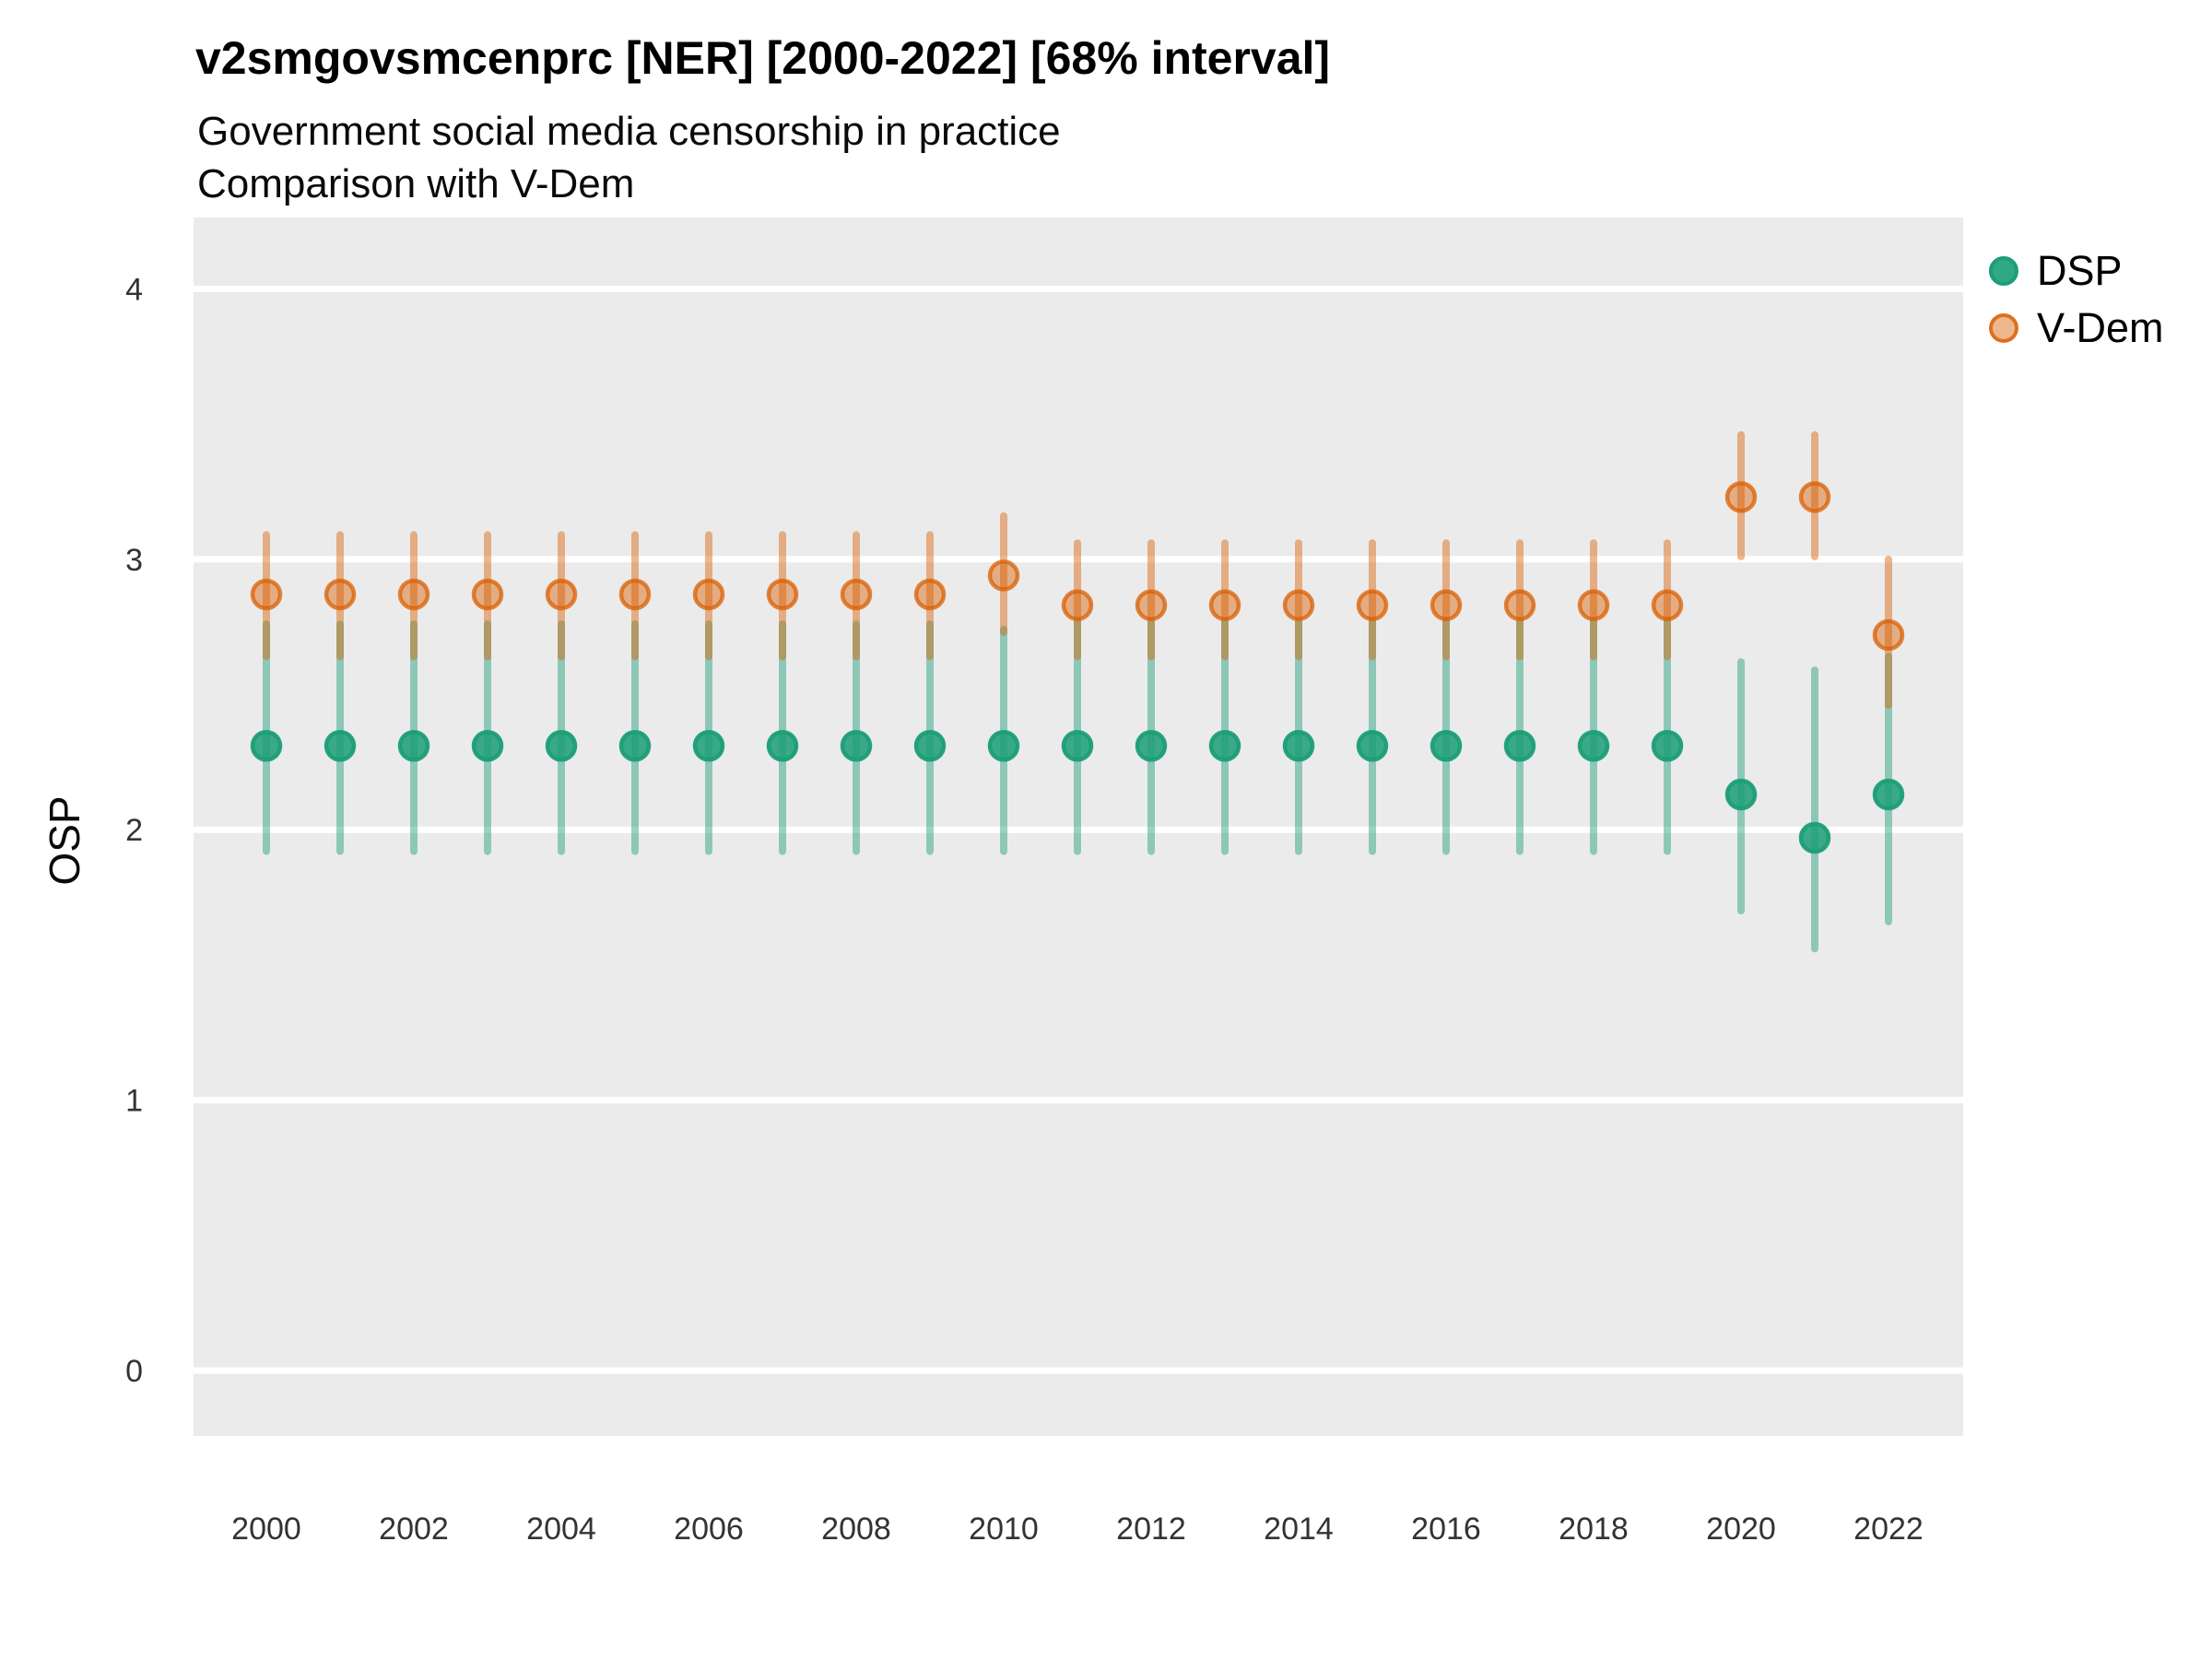 Image resolution: width=2212 pixels, height=1659 pixels. Describe the element at coordinates (134, 289) in the screenshot. I see `y-tick-label-4: 4` at that location.